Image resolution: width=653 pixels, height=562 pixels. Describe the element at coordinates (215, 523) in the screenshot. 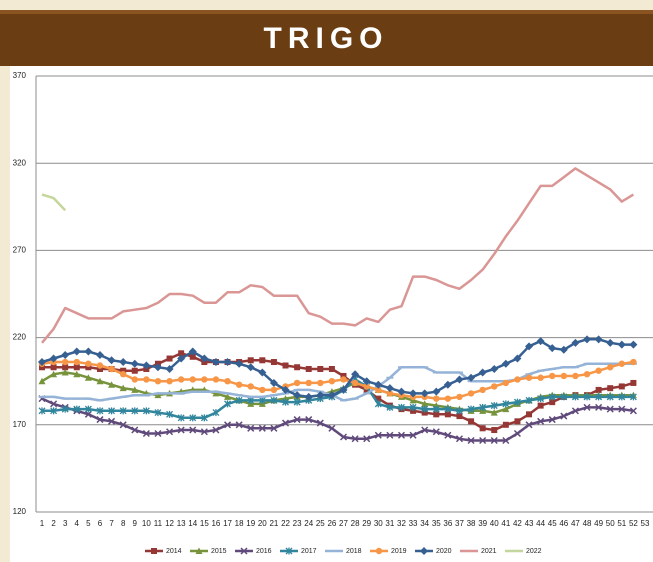

I see `x-tick-label: 16` at that location.